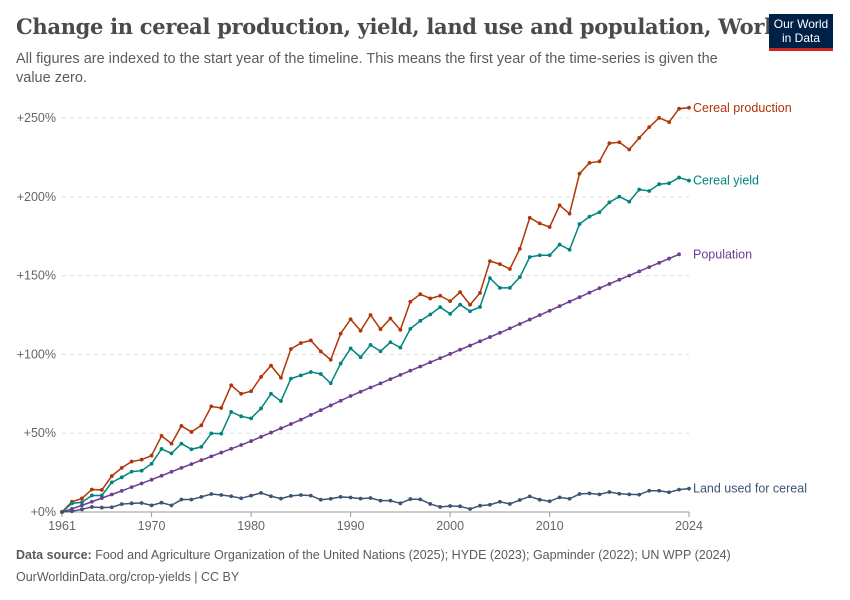 Image resolution: width=850 pixels, height=600 pixels. I want to click on series-line, so click(375, 500).